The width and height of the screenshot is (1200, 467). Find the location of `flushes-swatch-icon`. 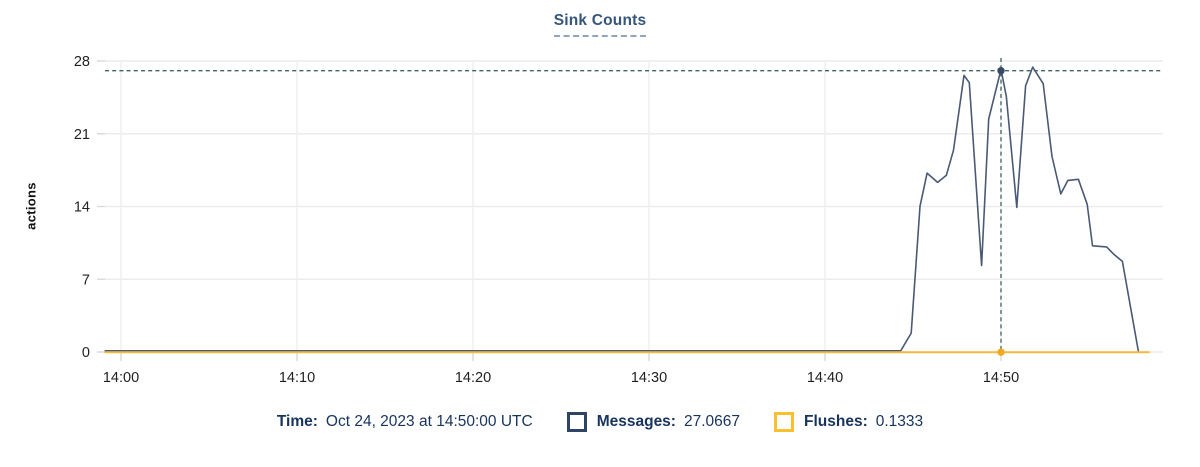

flushes-swatch-icon is located at coordinates (784, 422).